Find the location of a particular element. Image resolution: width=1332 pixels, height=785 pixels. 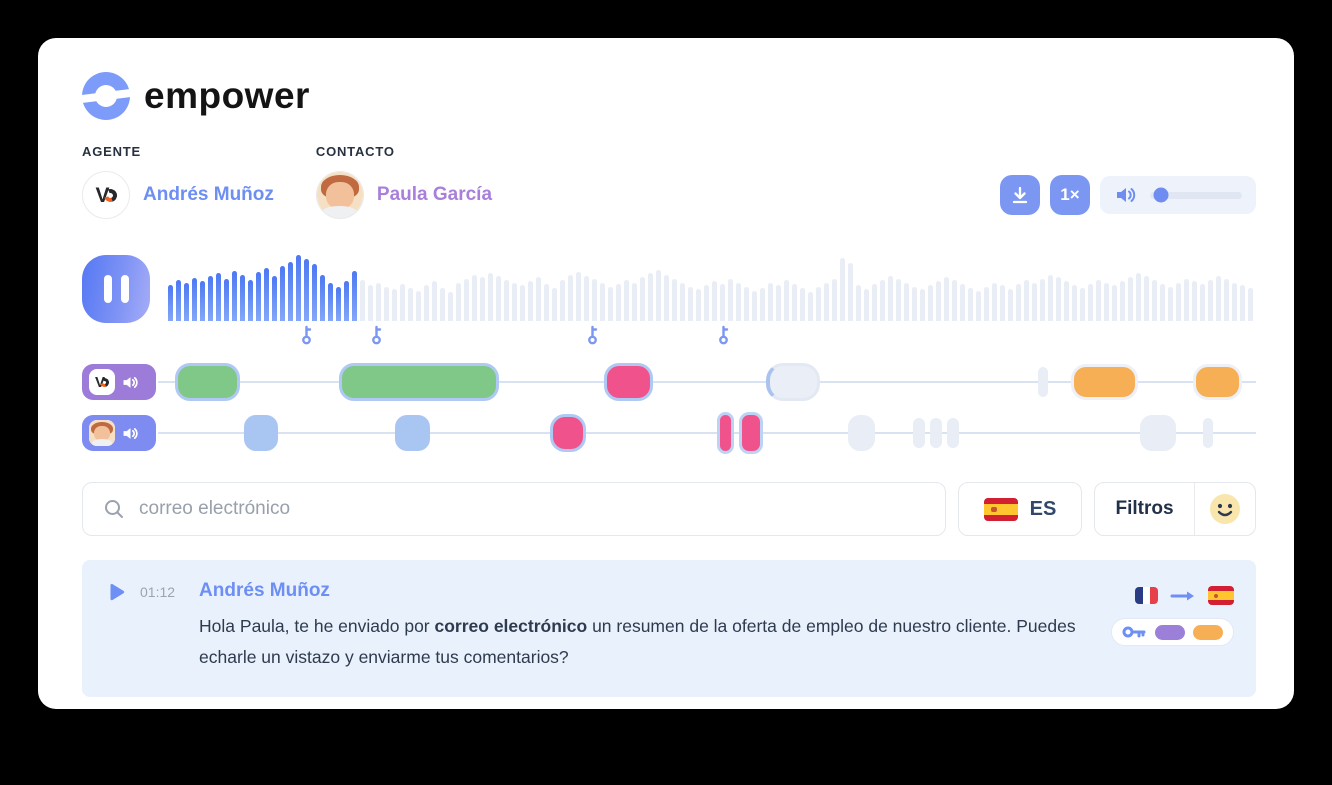

segment-speaker-name: Andrés Muñoz is located at coordinates (264, 590).